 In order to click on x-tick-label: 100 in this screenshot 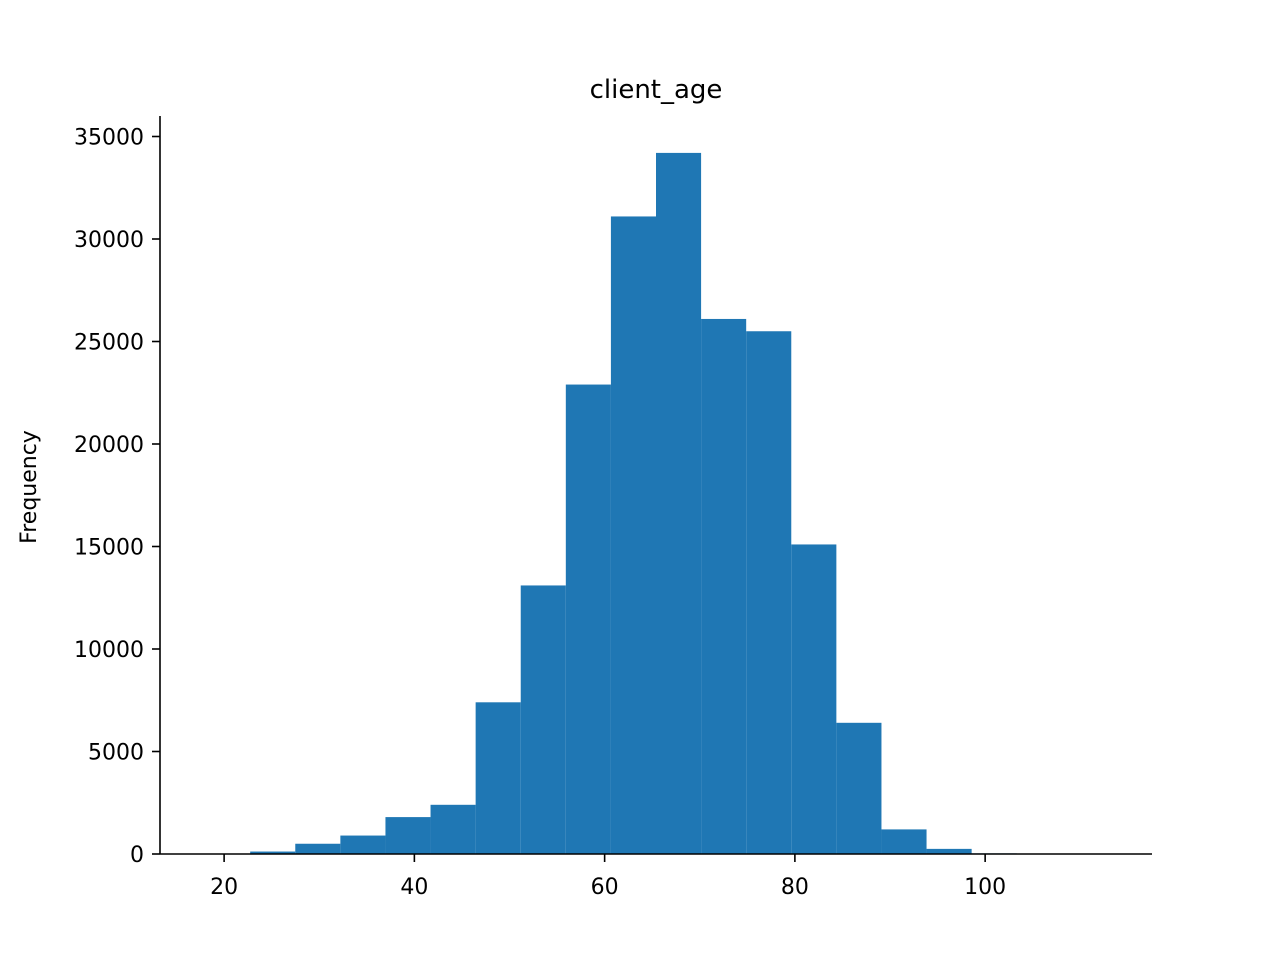, I will do `click(985, 887)`.